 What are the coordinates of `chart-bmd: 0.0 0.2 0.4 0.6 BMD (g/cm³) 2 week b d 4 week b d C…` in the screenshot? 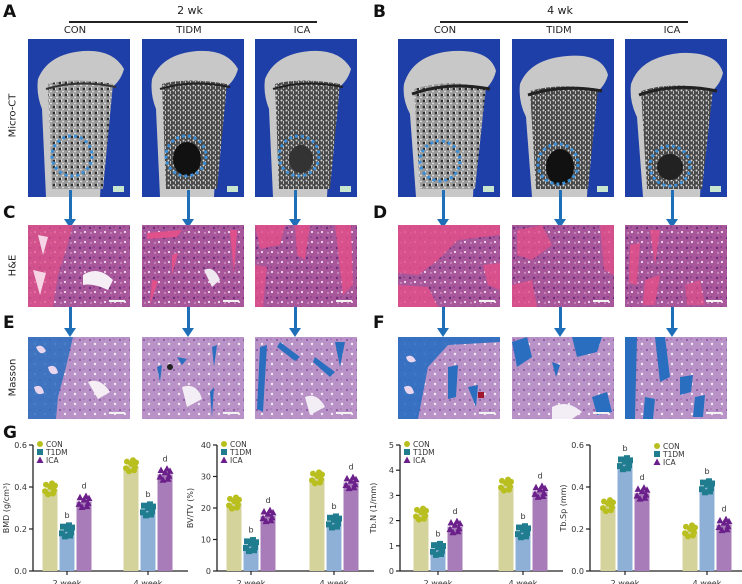 It's located at (94, 509).